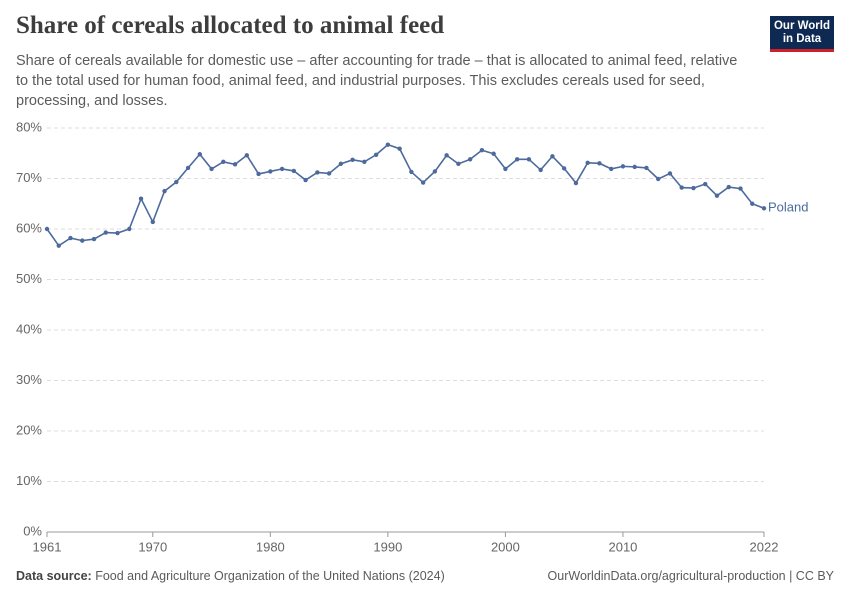  I want to click on x-tick-label: 1980, so click(270, 546).